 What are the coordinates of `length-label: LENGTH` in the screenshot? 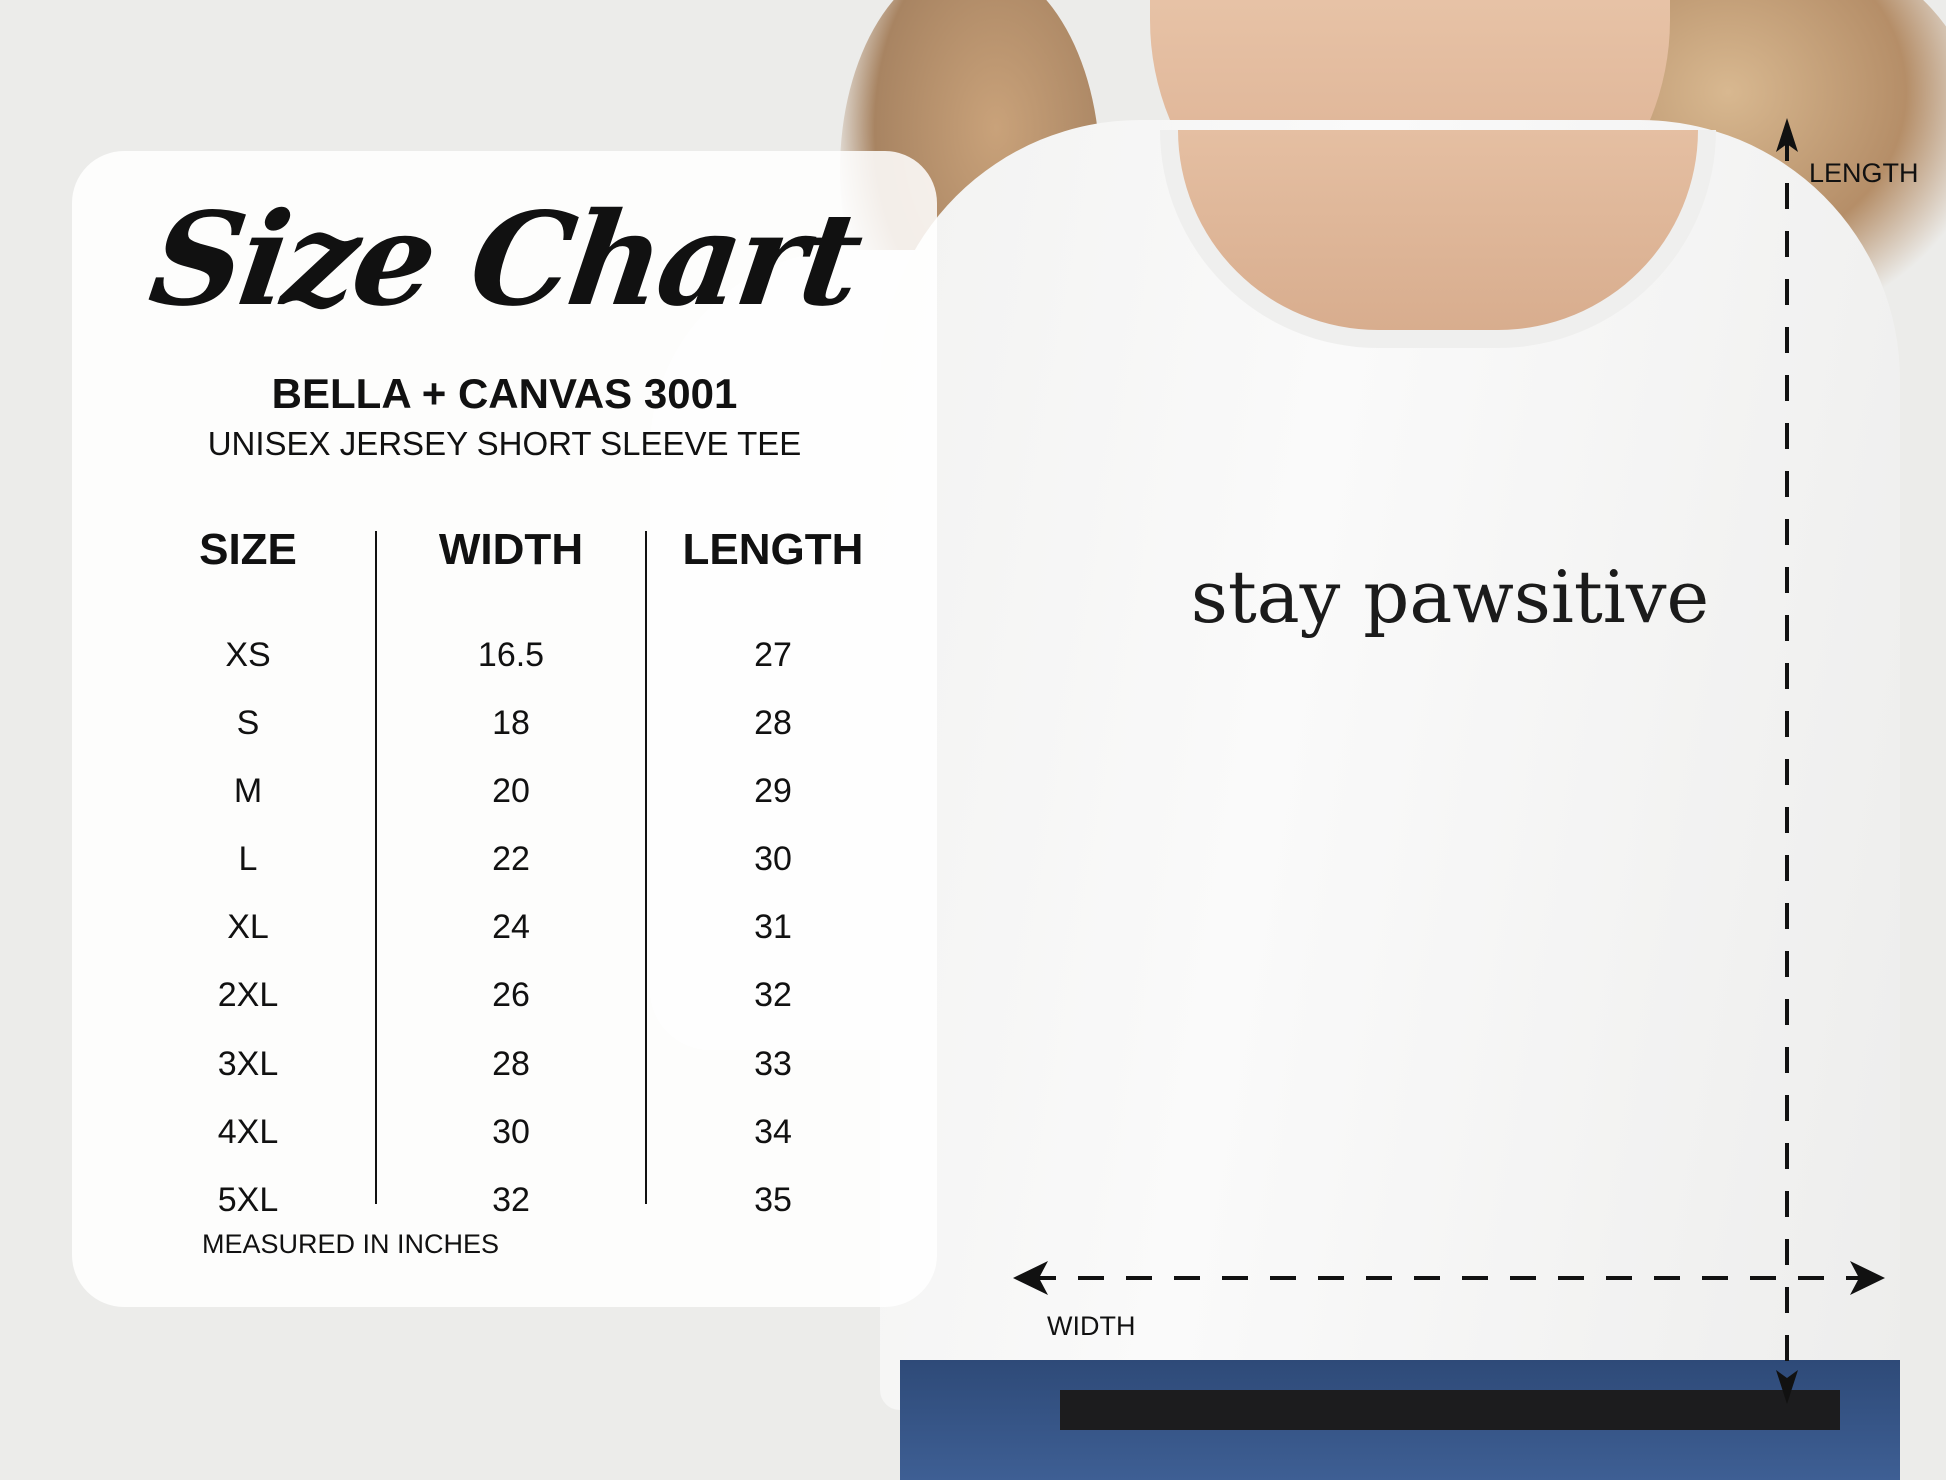 It's located at (1864, 173).